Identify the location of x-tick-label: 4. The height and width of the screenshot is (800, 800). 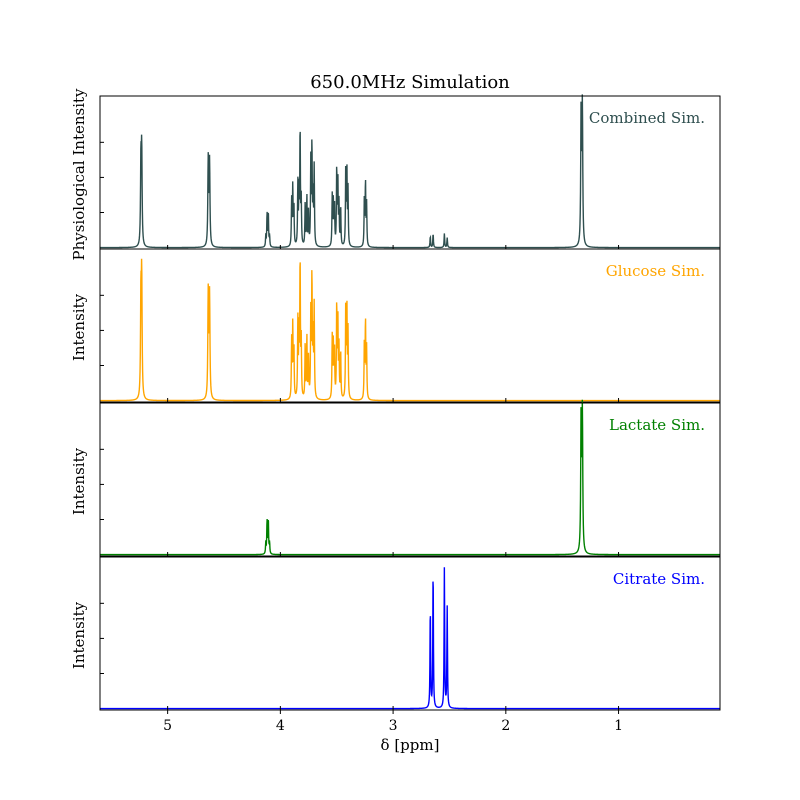
(280, 726).